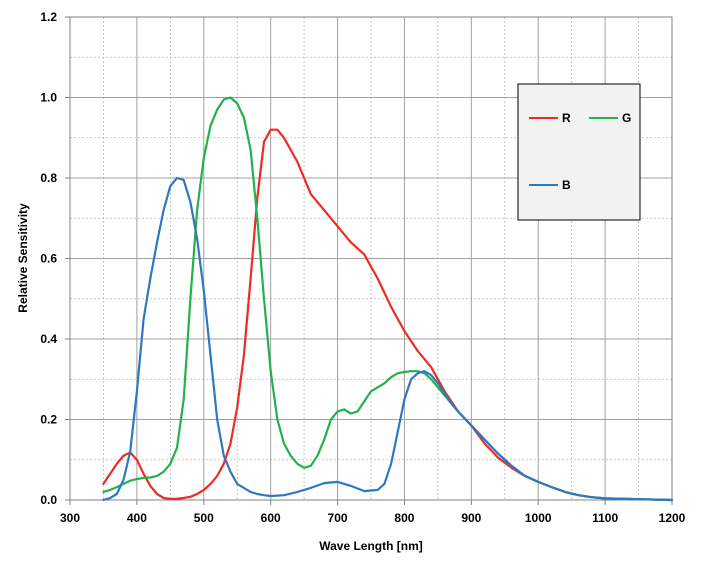 The image size is (717, 566). Describe the element at coordinates (271, 518) in the screenshot. I see `x-tick-label: 600` at that location.